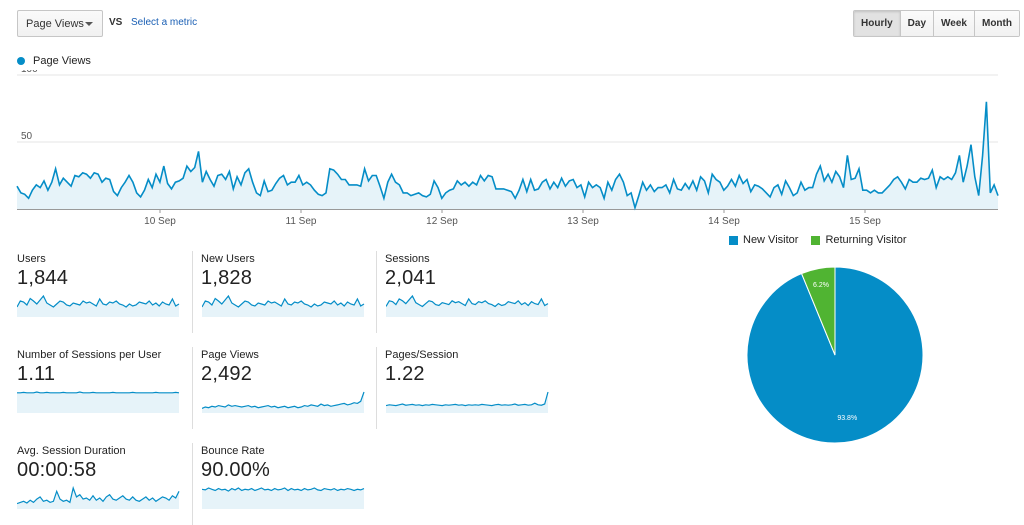  I want to click on pie-slice-returning-visitor, so click(818, 311).